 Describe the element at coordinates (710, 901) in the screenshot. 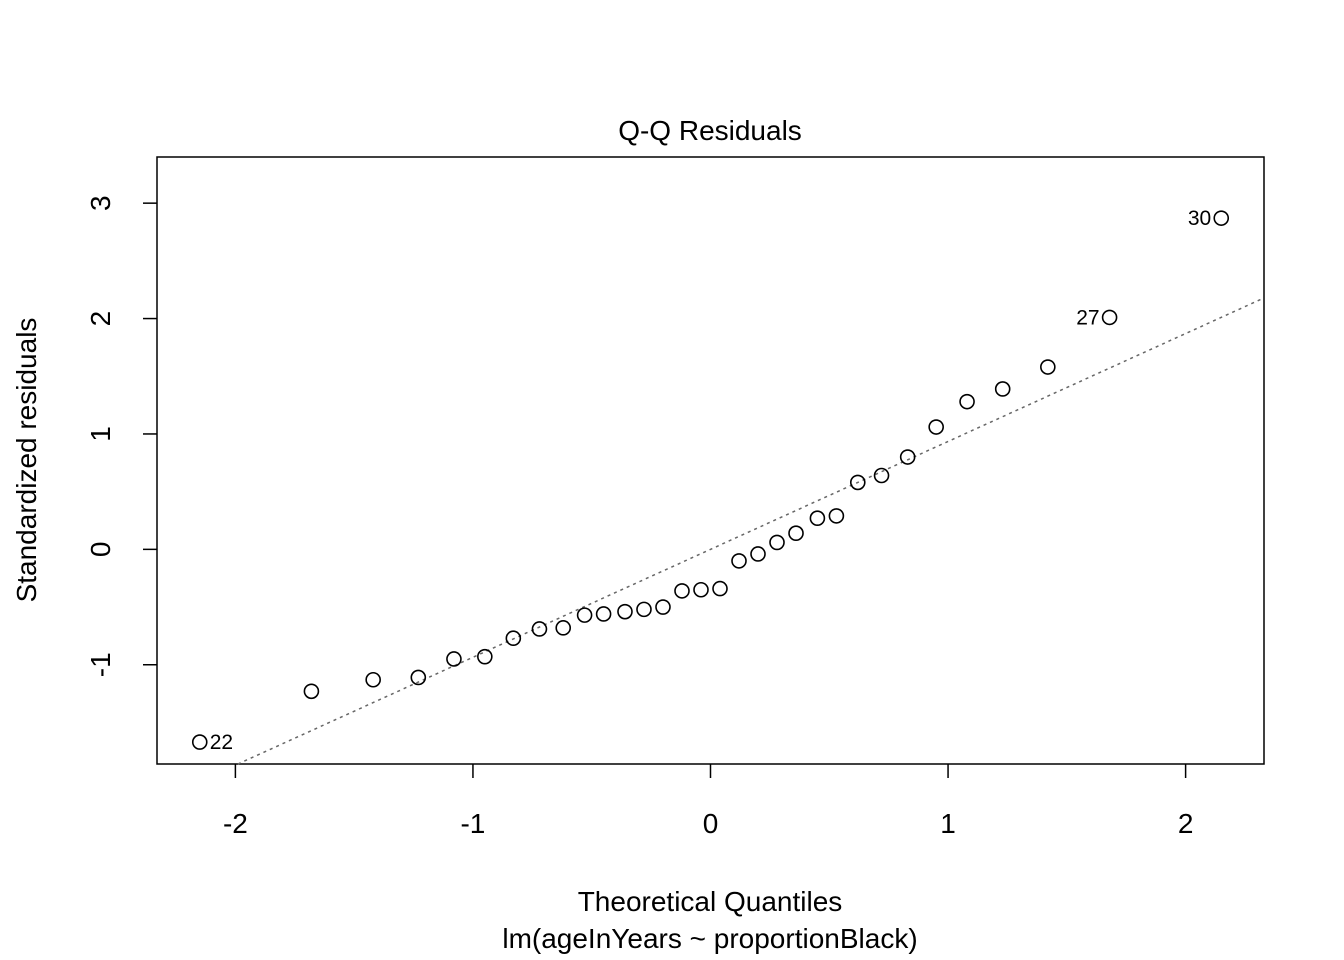

I see `x-axis-title: Theoretical Quantiles` at that location.